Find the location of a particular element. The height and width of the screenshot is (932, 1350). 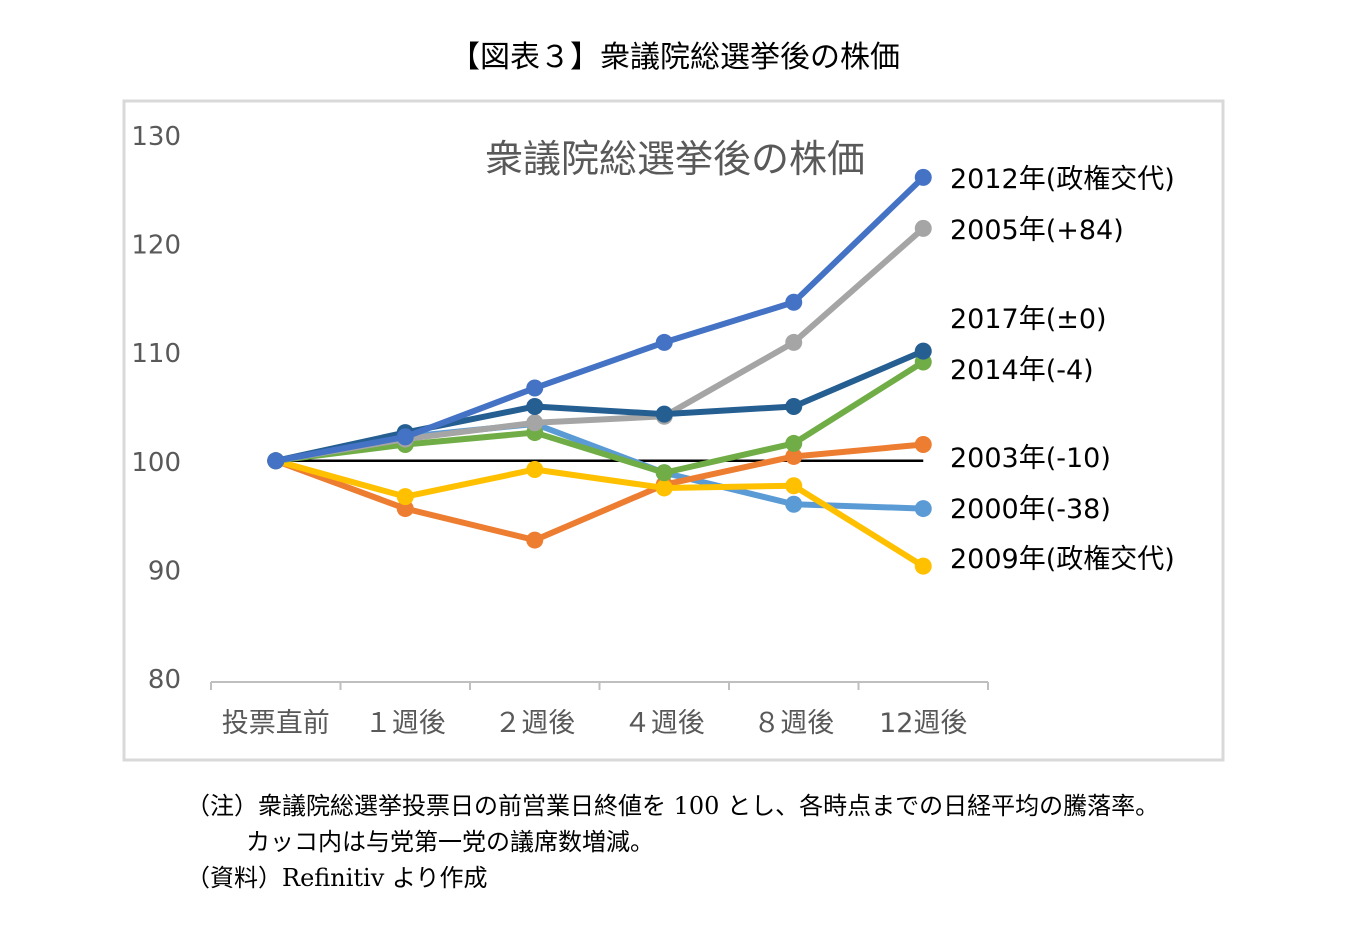

chart-title: 衆議院総選挙後の株価 is located at coordinates (675, 159).